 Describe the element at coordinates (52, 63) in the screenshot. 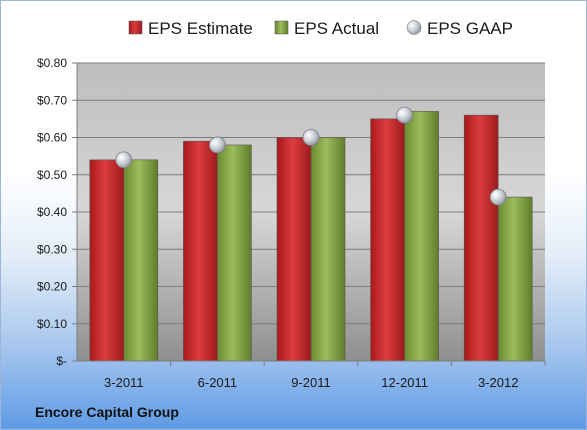

I see `y-tick-label: $0.80` at that location.